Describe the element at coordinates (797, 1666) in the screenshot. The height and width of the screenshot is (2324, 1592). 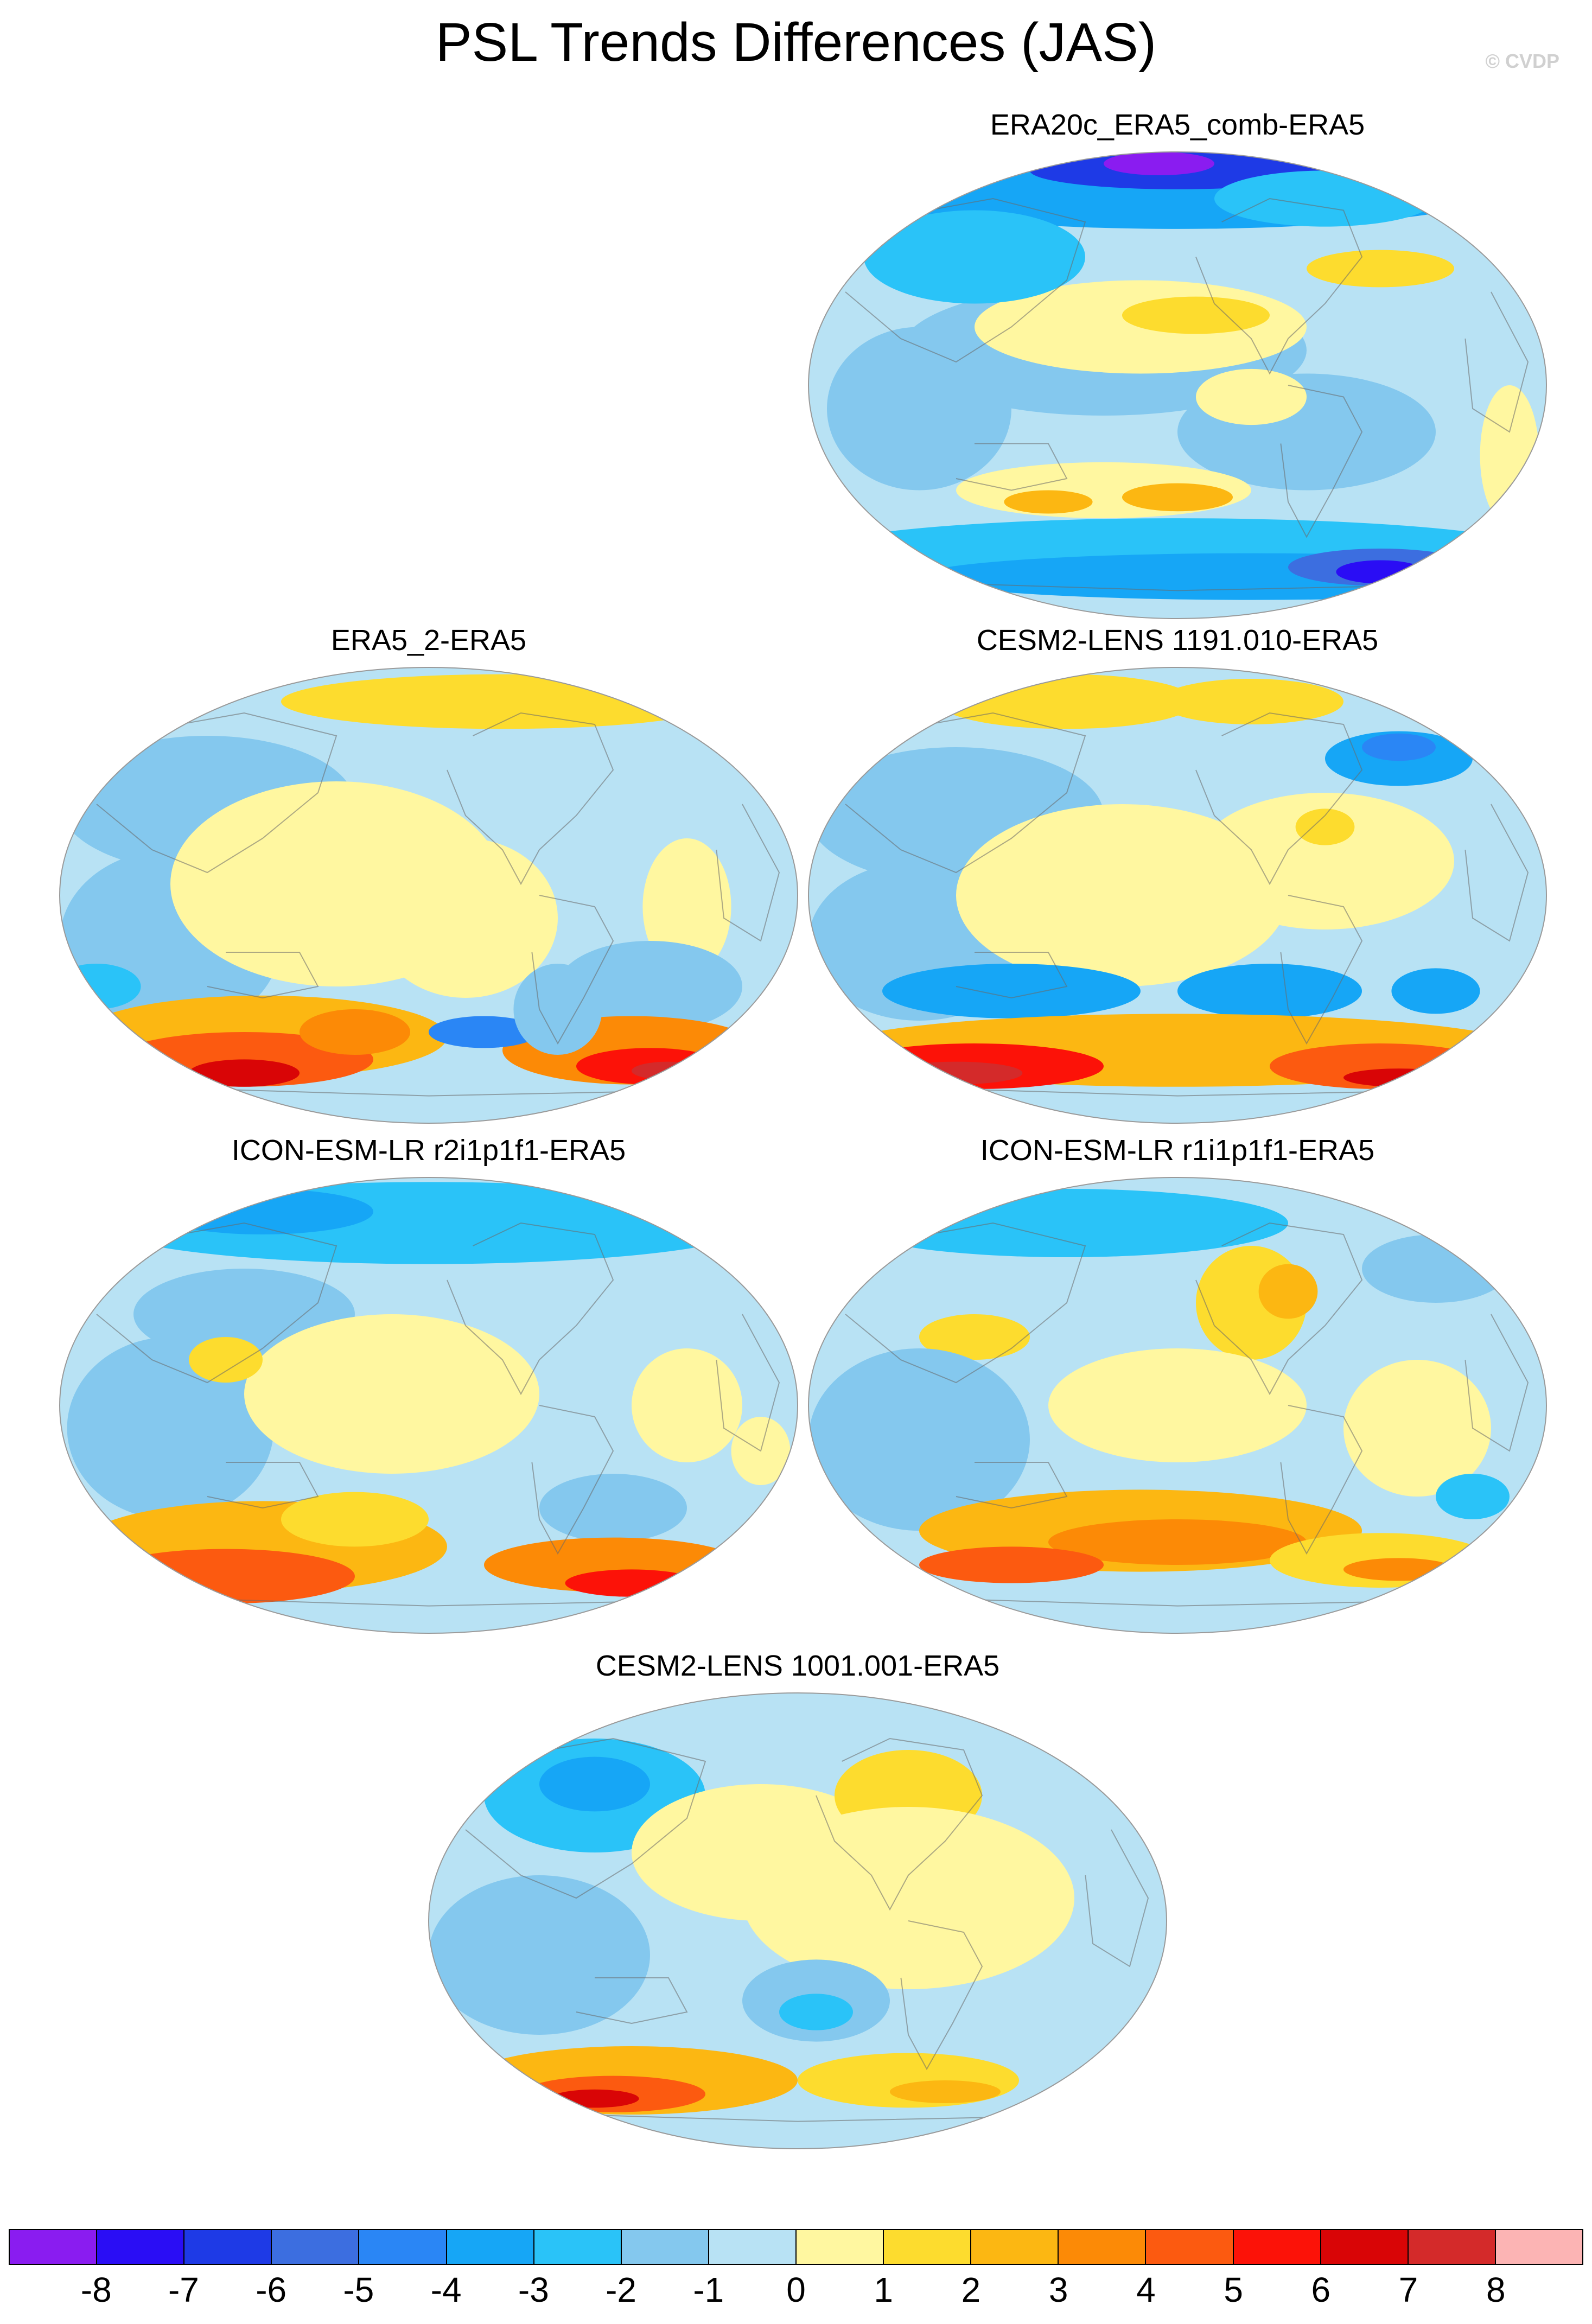
I see `panel-title: CESM2-LENS 1001.001-ERA5` at that location.